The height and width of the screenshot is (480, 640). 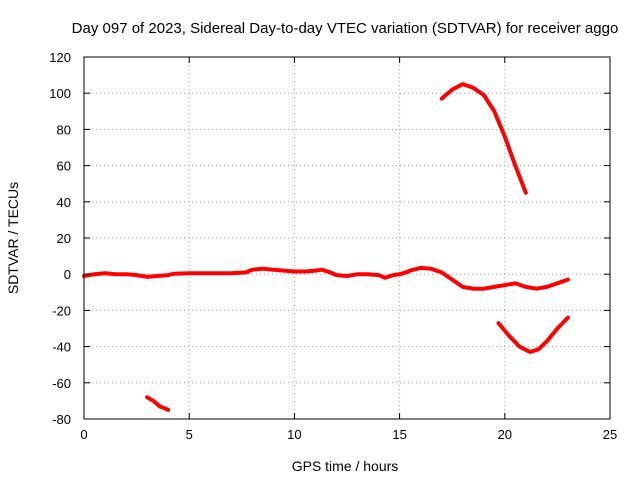 I want to click on x-tick-label: 5, so click(x=189, y=434).